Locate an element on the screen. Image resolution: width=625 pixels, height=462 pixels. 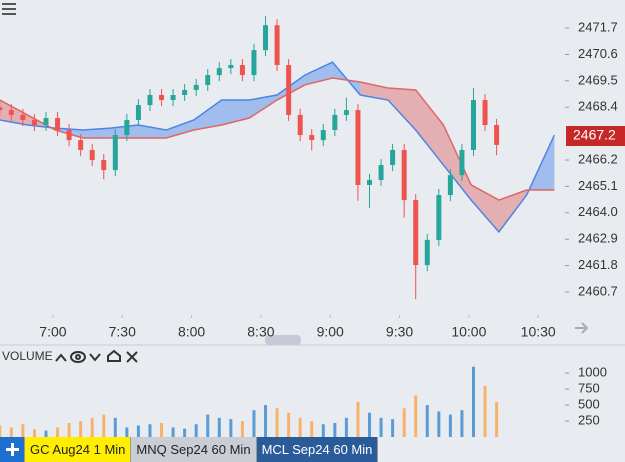
x-tick-label: 7:00 is located at coordinates (52, 332).